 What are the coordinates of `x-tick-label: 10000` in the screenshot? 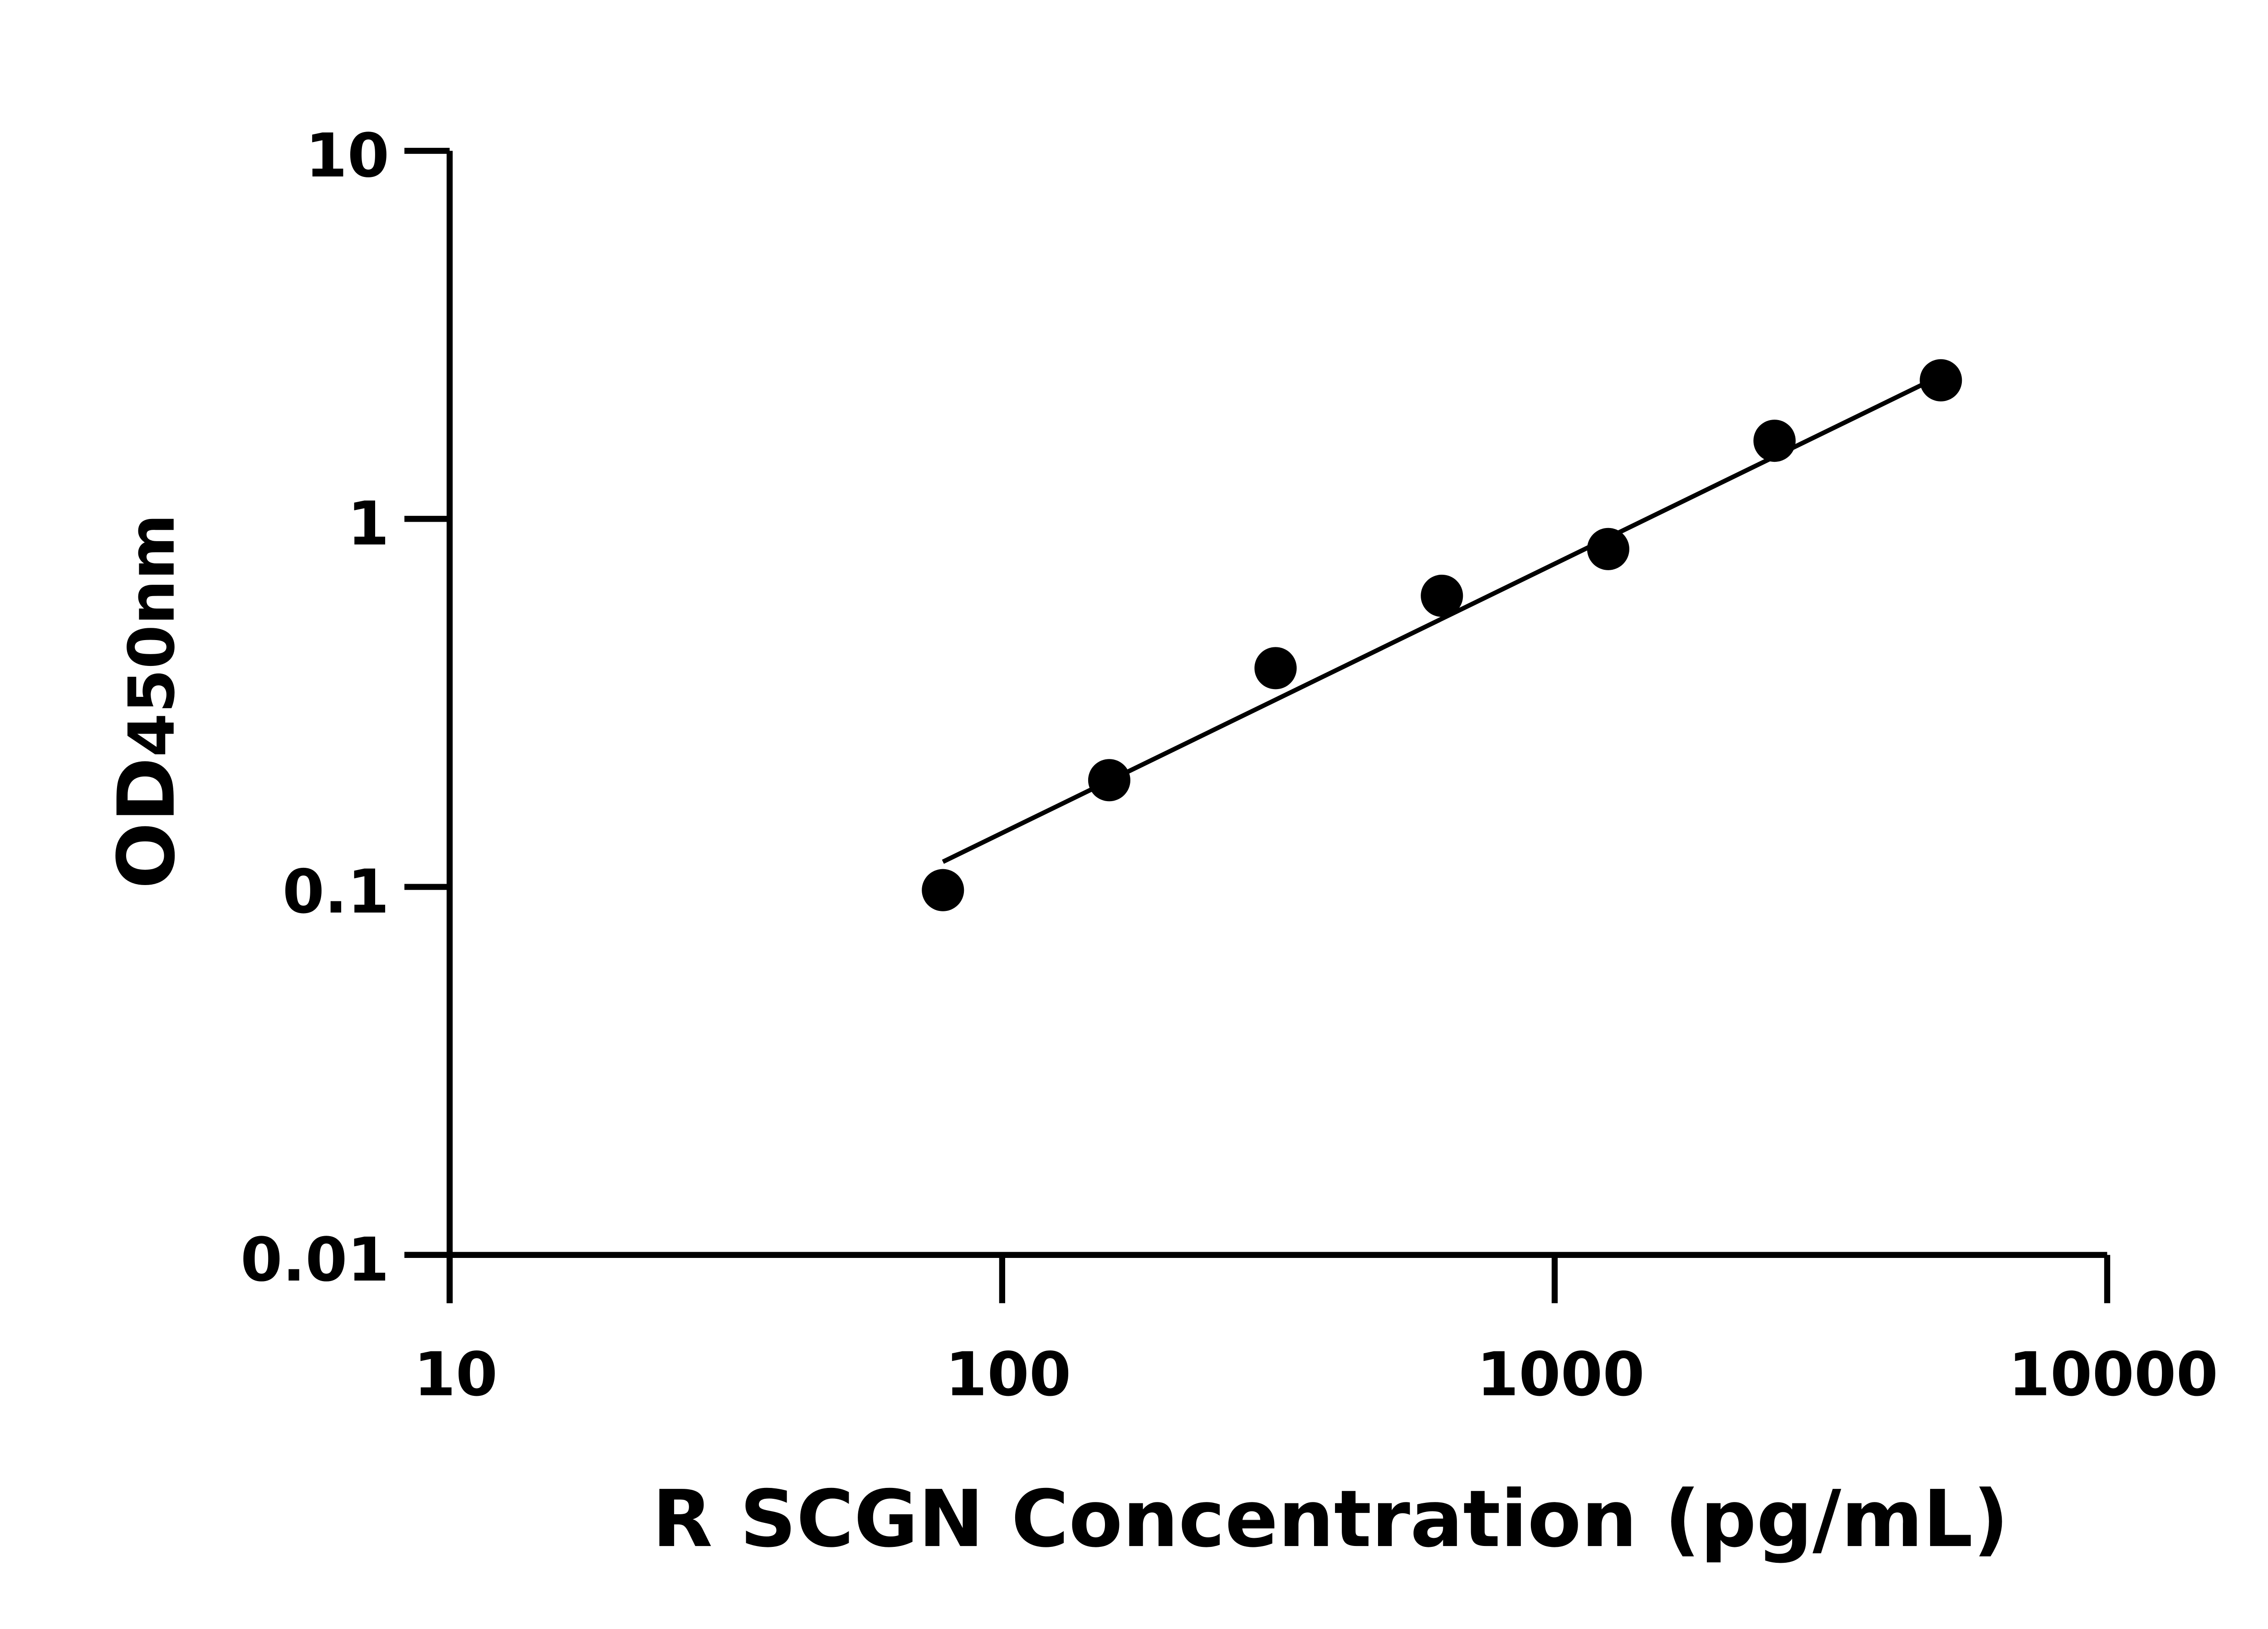 It's located at (2113, 1375).